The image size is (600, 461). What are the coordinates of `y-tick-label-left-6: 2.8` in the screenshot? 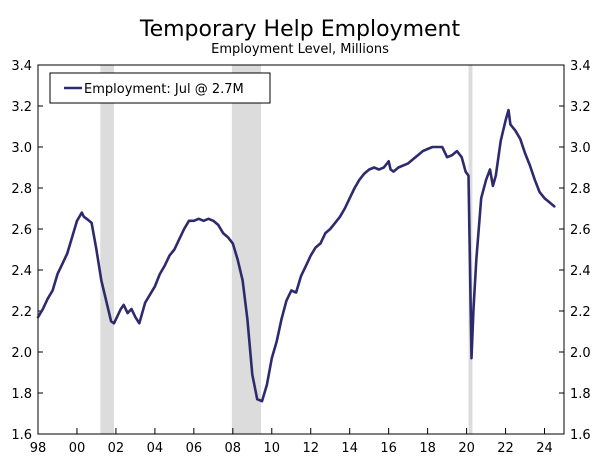 It's located at (21, 189).